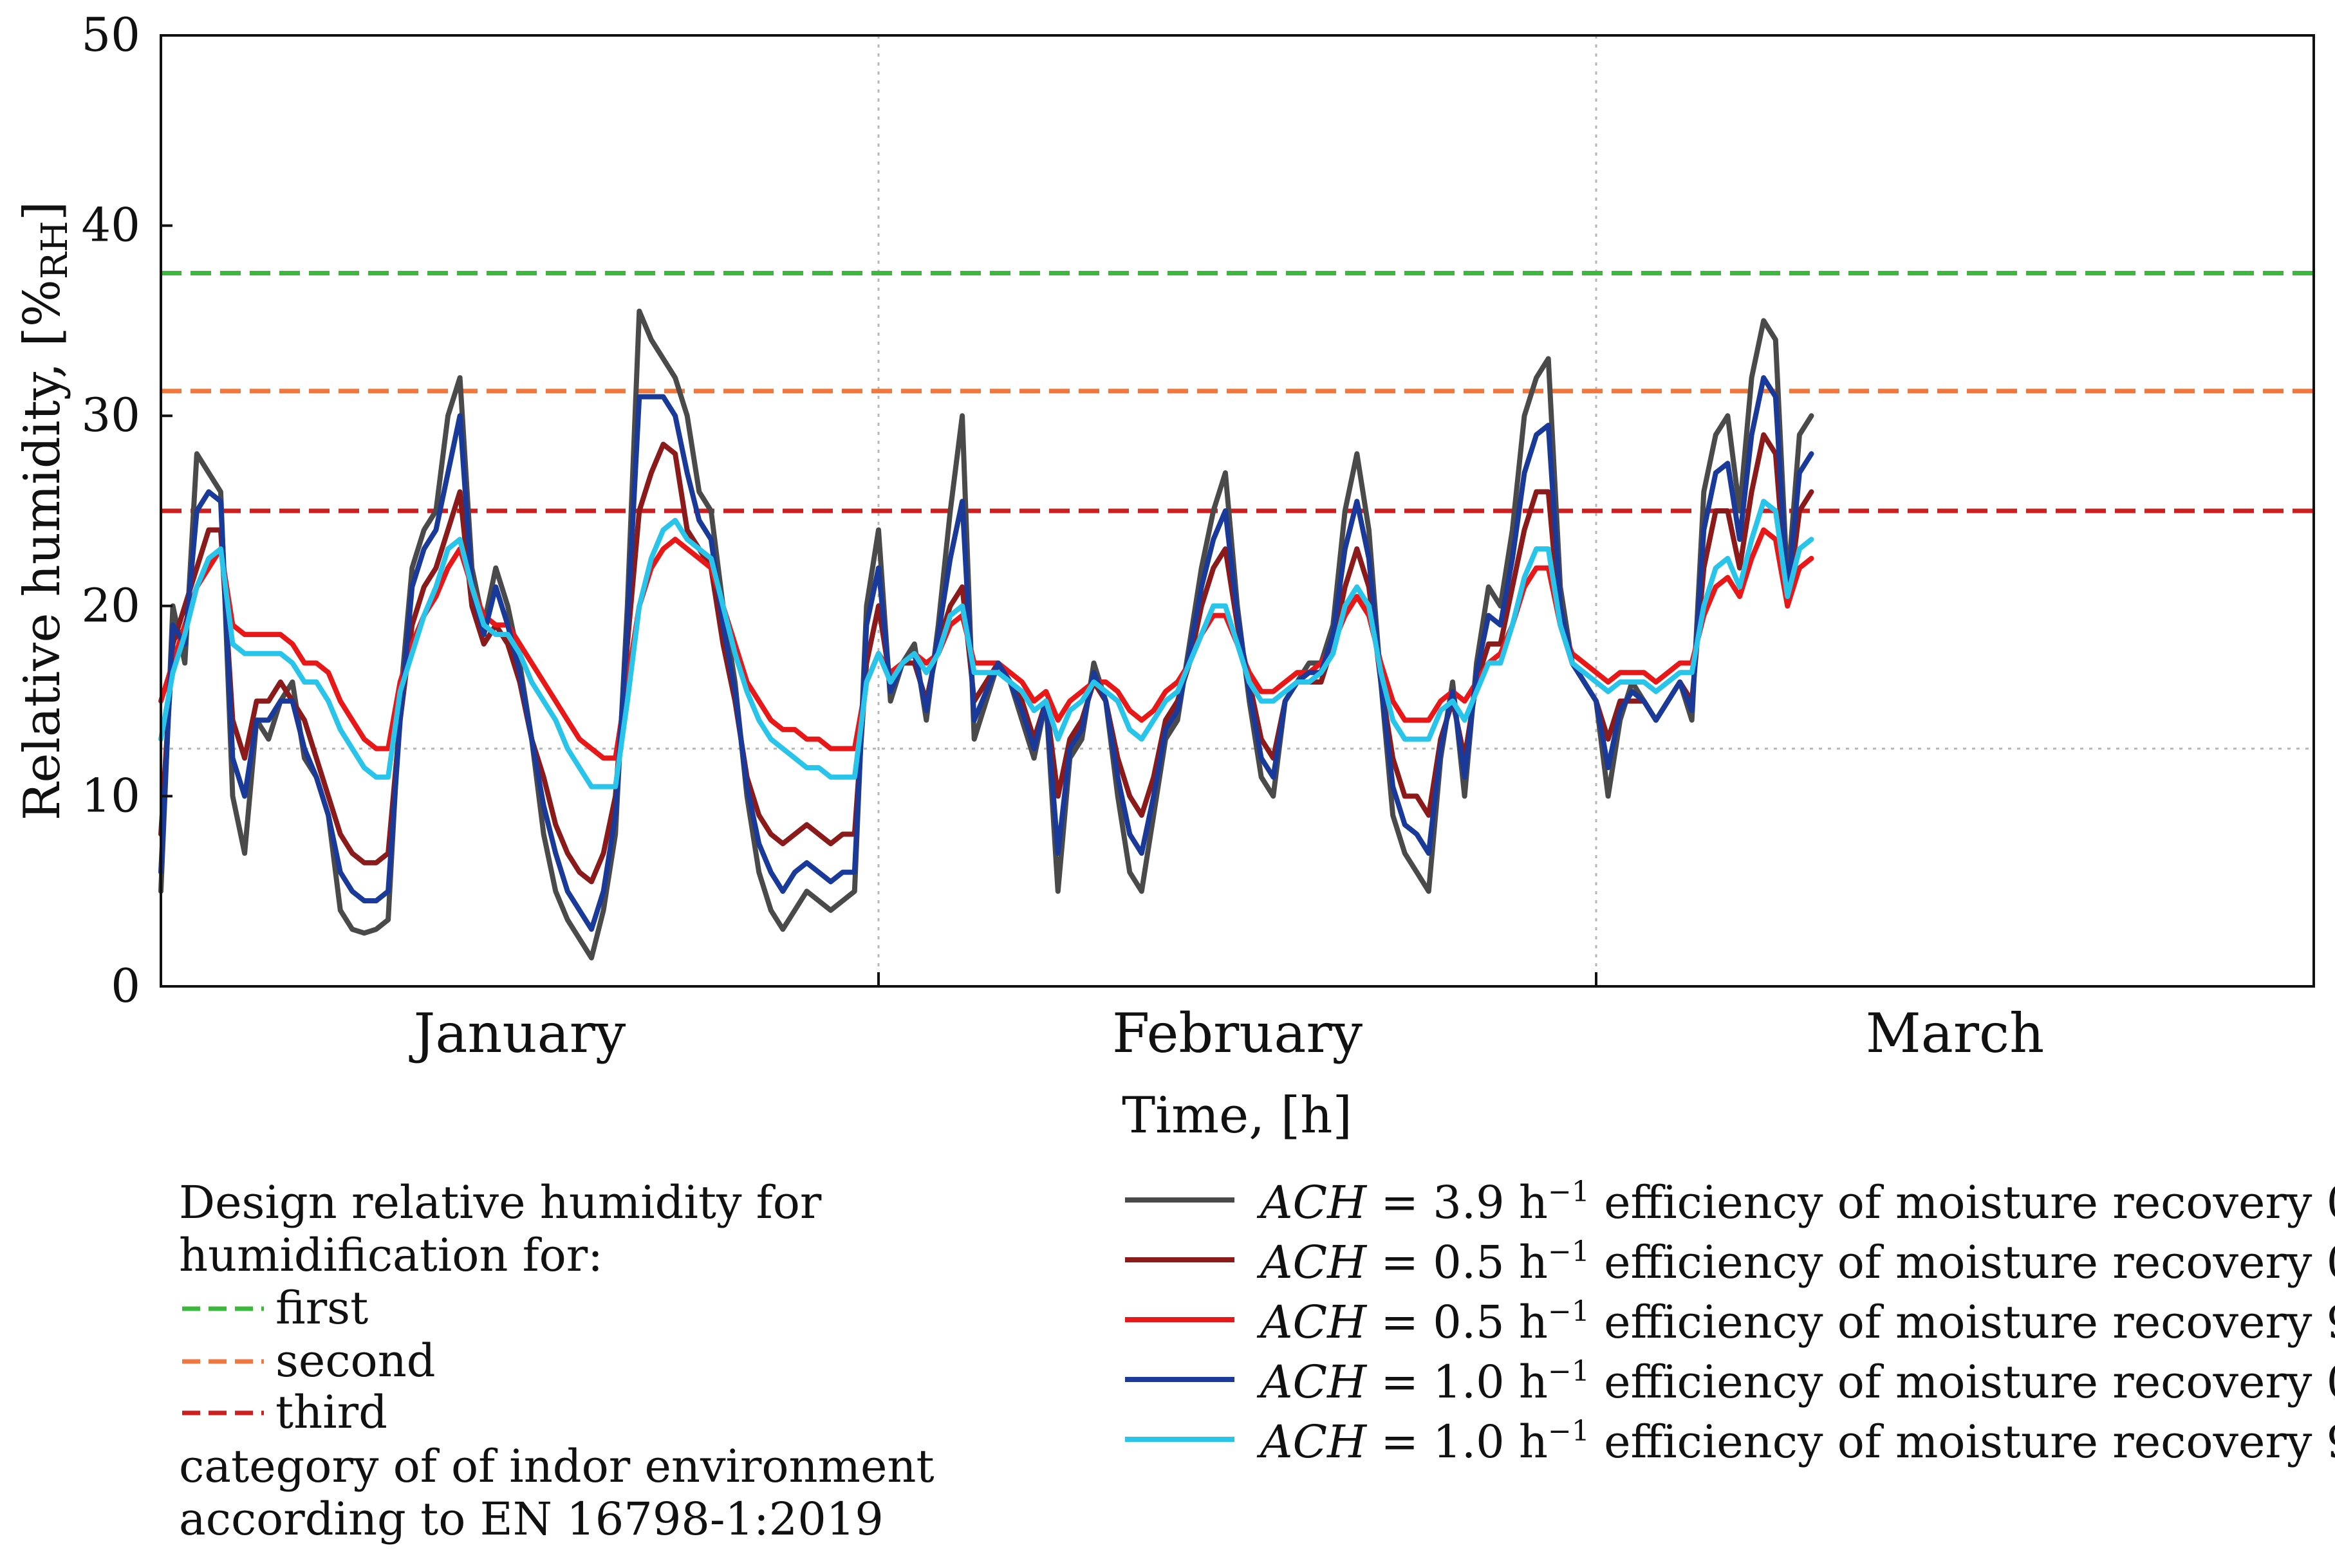 The image size is (2335, 1568). Describe the element at coordinates (1312, 1442) in the screenshot. I see `legend-label-ach10-90-symbol: ACH` at that location.